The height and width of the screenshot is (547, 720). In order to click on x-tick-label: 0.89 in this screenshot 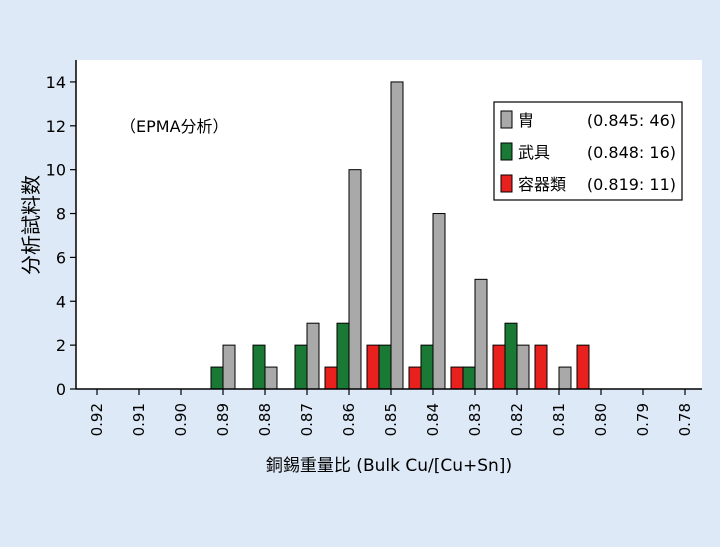, I will do `click(223, 419)`.